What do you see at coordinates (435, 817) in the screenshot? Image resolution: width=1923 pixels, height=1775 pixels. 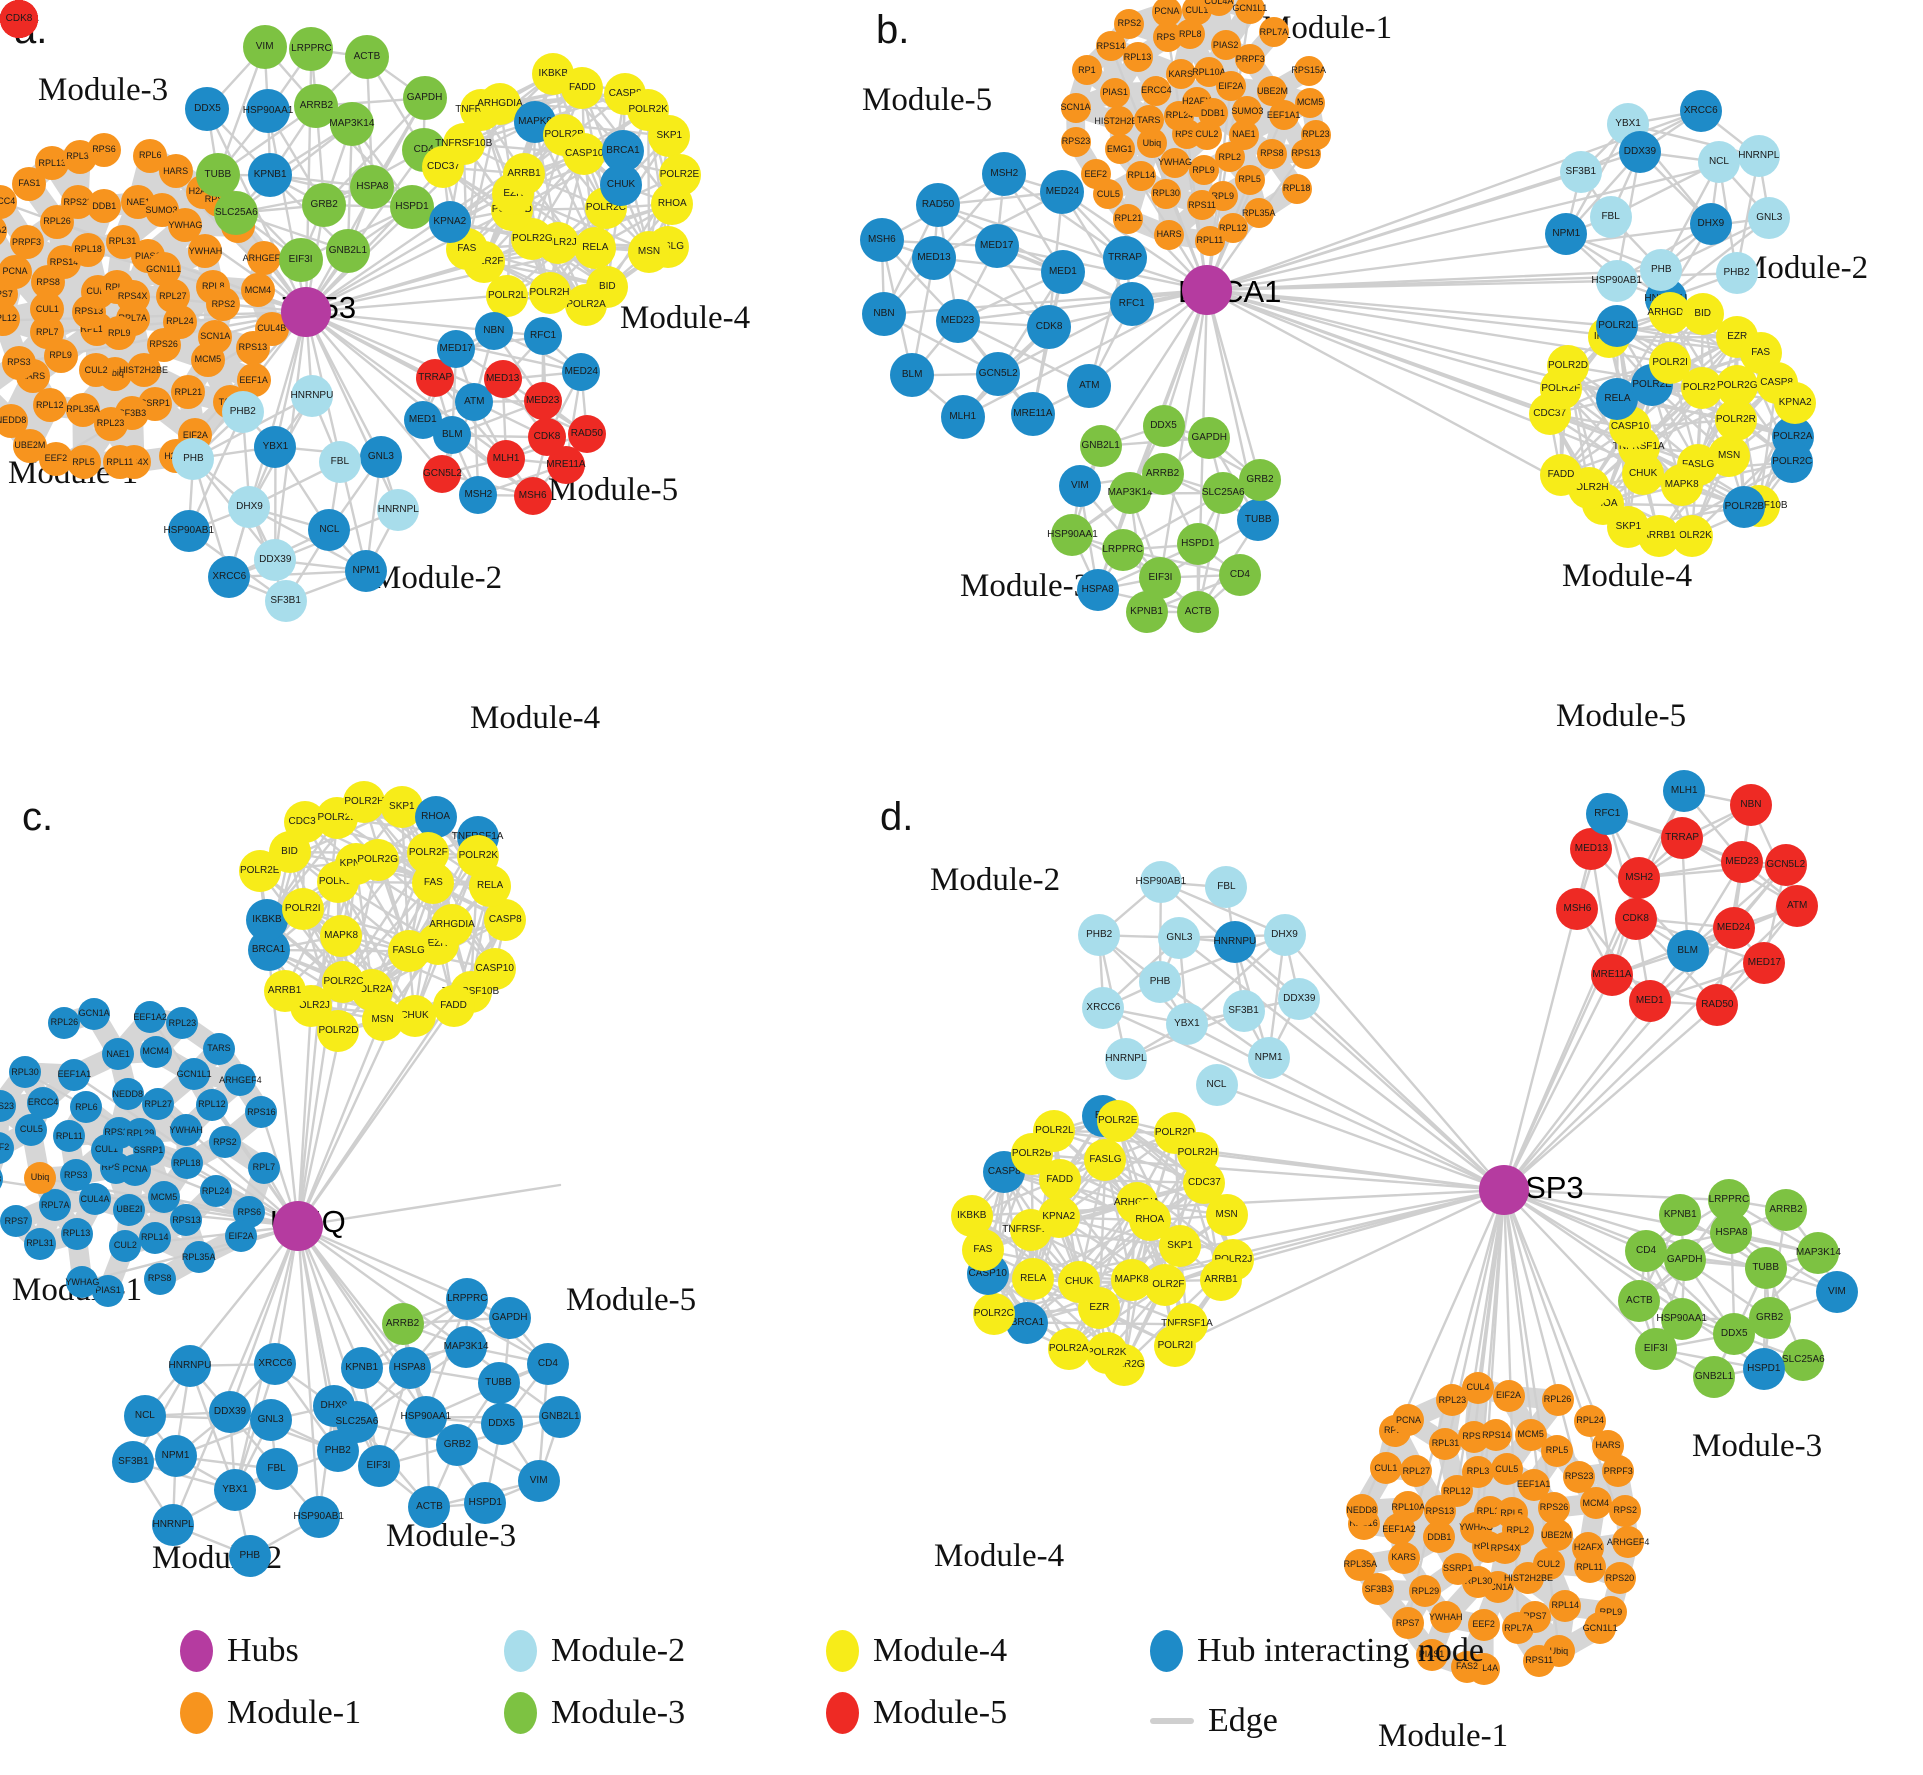 I see `network-node: RHOA` at bounding box center [435, 817].